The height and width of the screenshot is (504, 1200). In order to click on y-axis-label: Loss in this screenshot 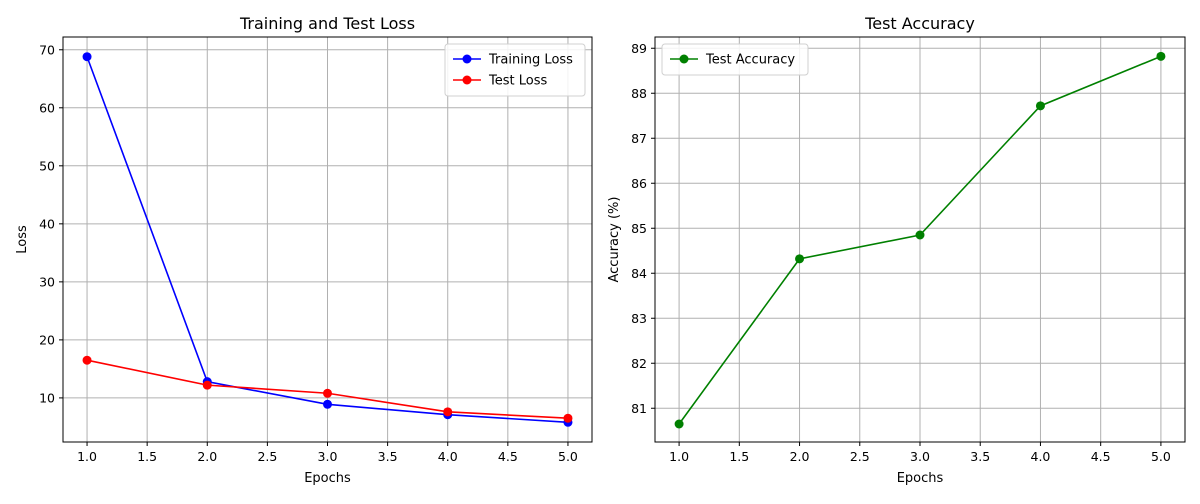, I will do `click(22, 239)`.